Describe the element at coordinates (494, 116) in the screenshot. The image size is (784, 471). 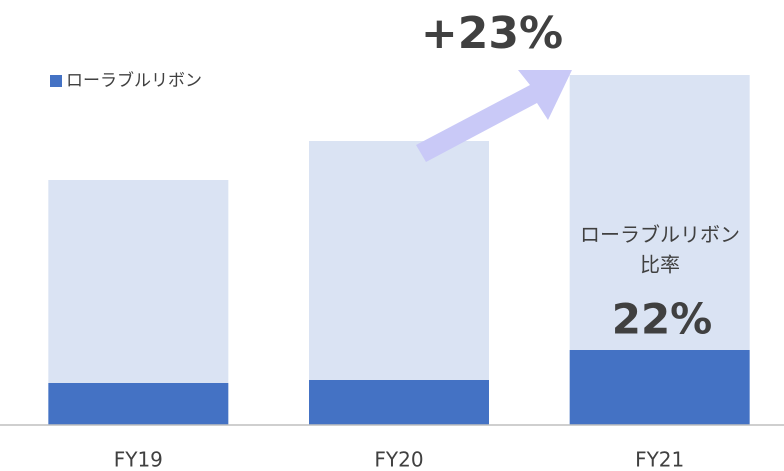
I see `growth-arrow` at that location.